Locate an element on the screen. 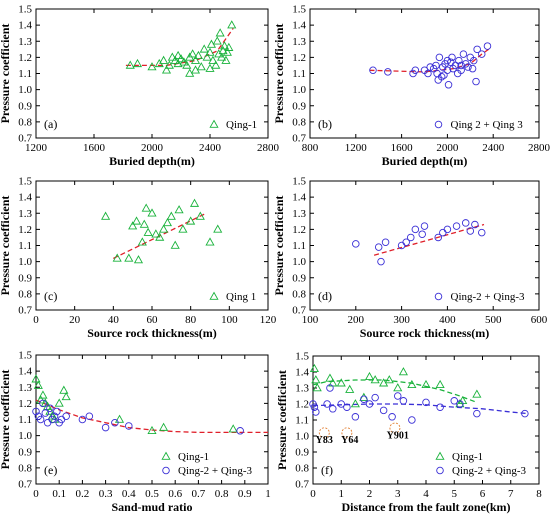 This screenshot has width=550, height=531. x-tick-label: 100 is located at coordinates (229, 320).